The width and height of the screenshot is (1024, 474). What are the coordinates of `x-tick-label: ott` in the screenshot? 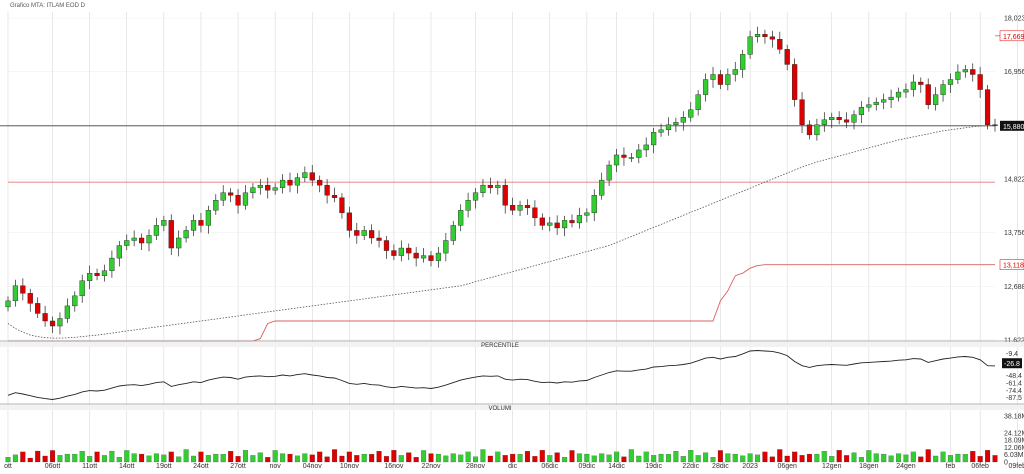 It's located at (8, 466).